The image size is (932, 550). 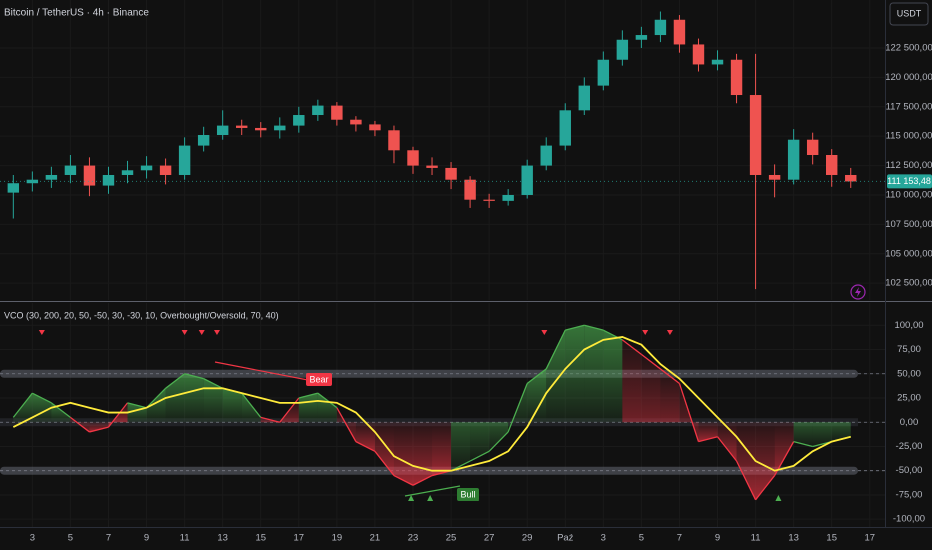 I want to click on currency-button, so click(x=909, y=14).